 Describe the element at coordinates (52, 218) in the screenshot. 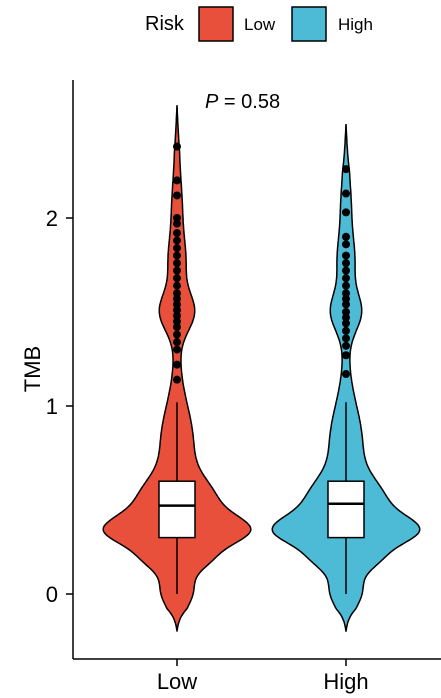

I see `y-tick-label: 2` at that location.